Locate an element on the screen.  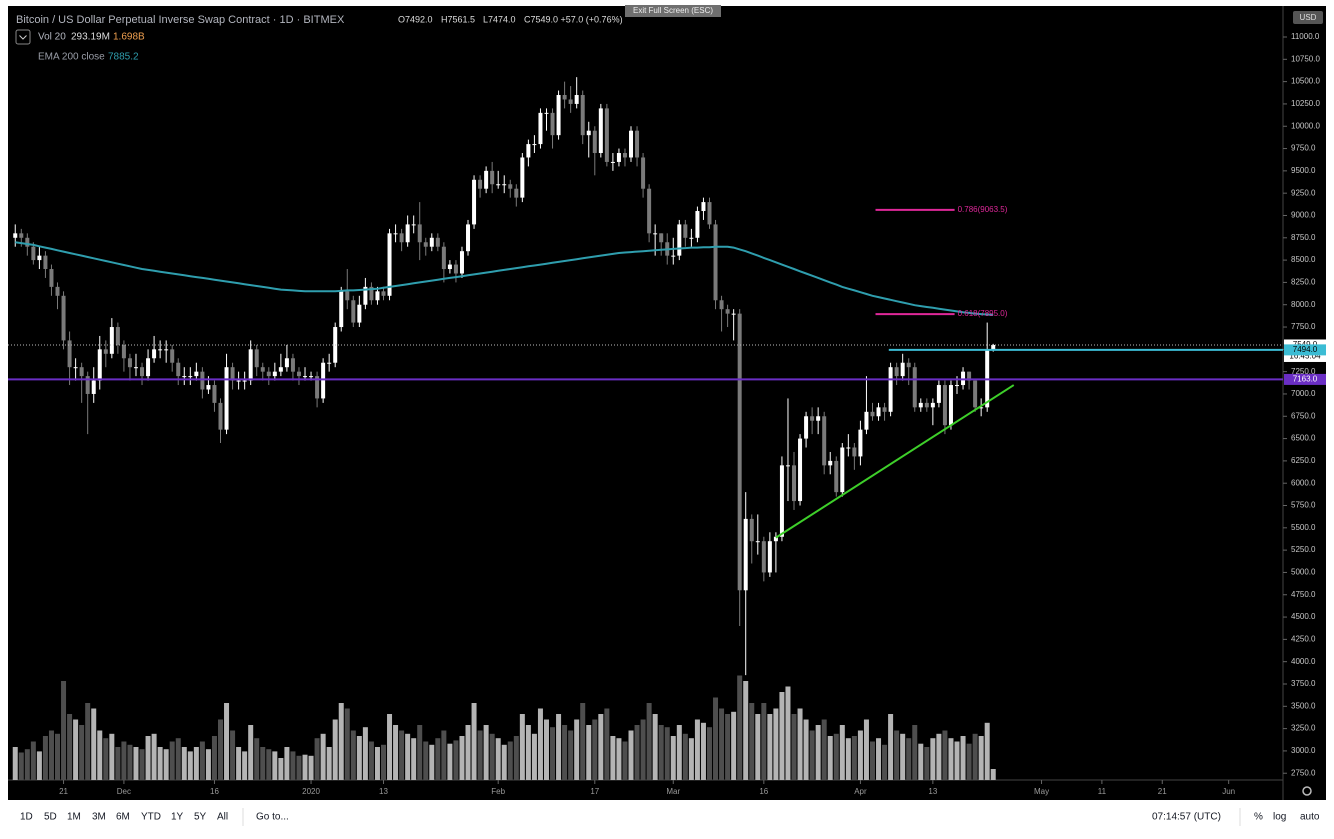
collapse-icon is located at coordinates (23, 37).